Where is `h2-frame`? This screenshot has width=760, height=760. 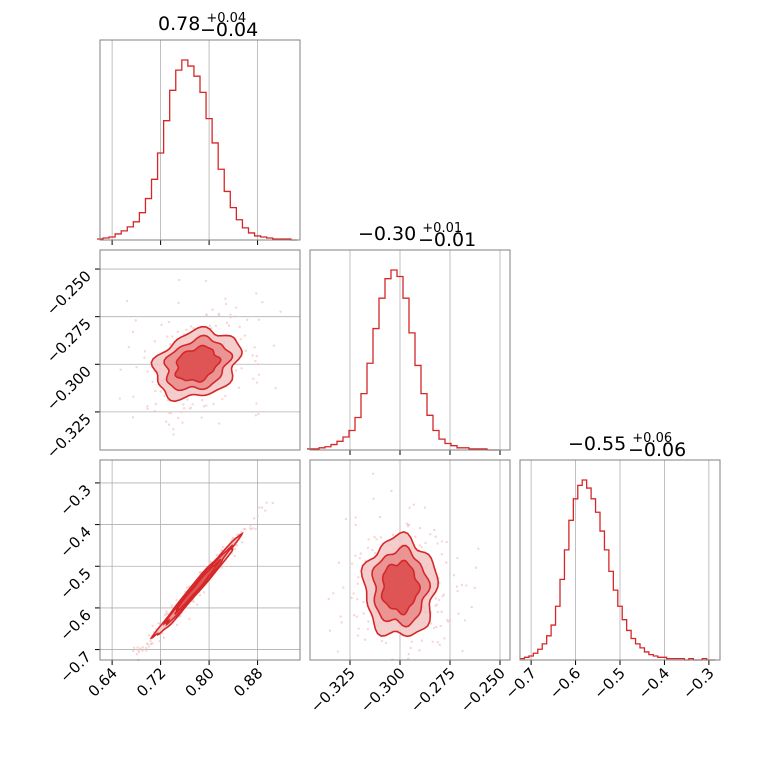
h2-frame is located at coordinates (410, 350).